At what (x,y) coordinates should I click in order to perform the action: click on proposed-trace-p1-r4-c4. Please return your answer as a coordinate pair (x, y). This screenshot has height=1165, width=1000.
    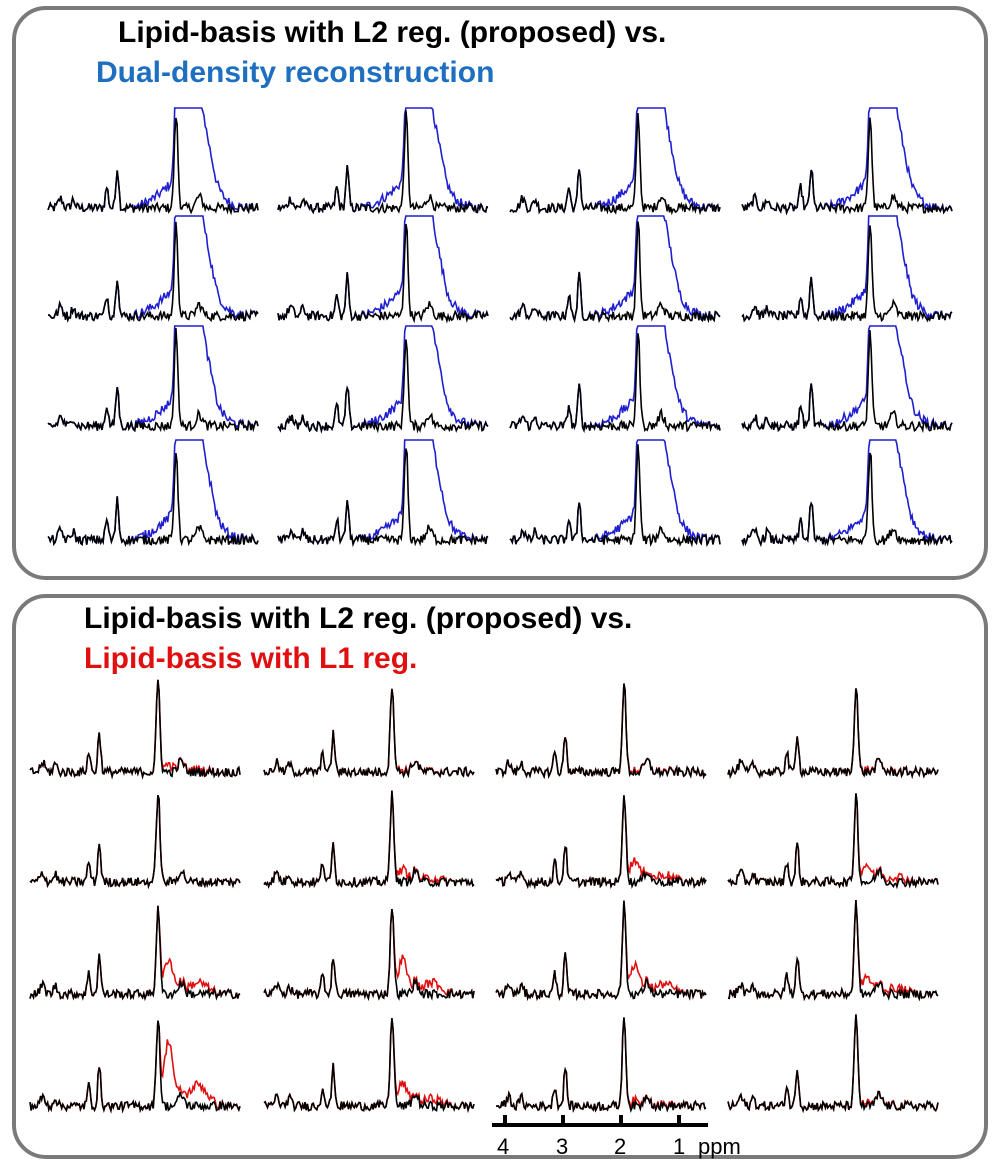
    Looking at the image, I should click on (847, 499).